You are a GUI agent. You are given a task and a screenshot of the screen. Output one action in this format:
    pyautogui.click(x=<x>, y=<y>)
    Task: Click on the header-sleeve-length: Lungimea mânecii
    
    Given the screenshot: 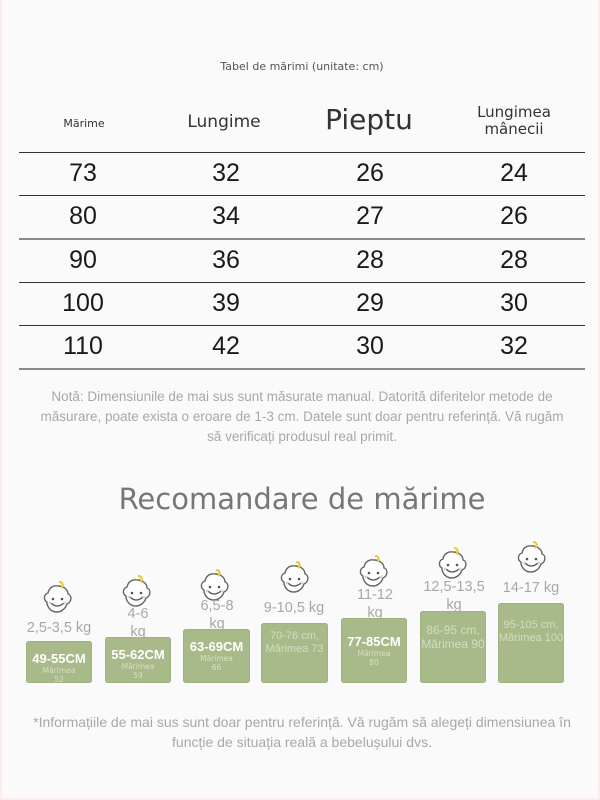 What is the action you would take?
    pyautogui.click(x=514, y=121)
    